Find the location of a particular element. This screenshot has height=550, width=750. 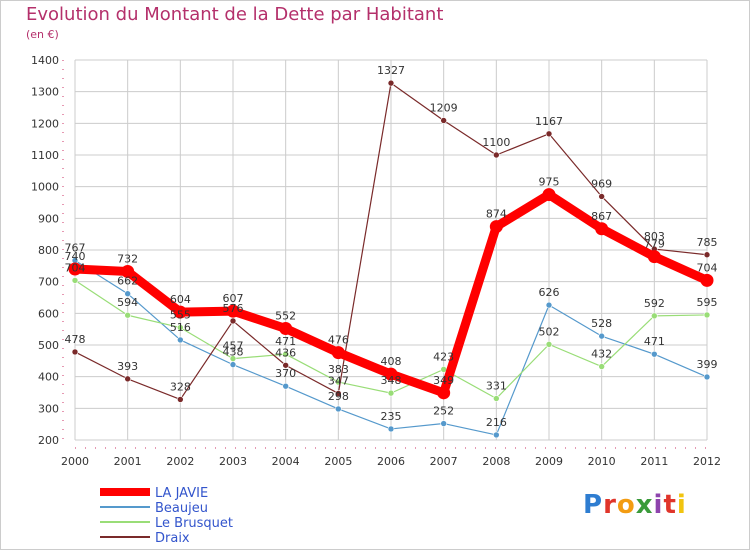

data-label: 252 is located at coordinates (443, 411).